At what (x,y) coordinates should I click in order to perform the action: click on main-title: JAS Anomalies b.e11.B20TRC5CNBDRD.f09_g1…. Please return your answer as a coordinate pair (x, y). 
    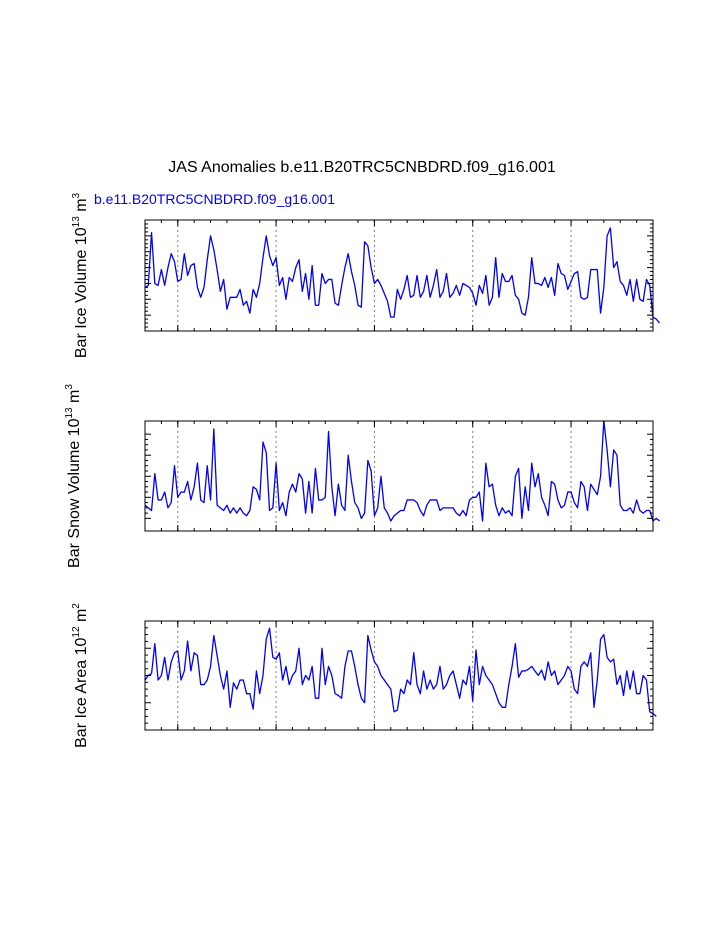
    Looking at the image, I should click on (362, 167).